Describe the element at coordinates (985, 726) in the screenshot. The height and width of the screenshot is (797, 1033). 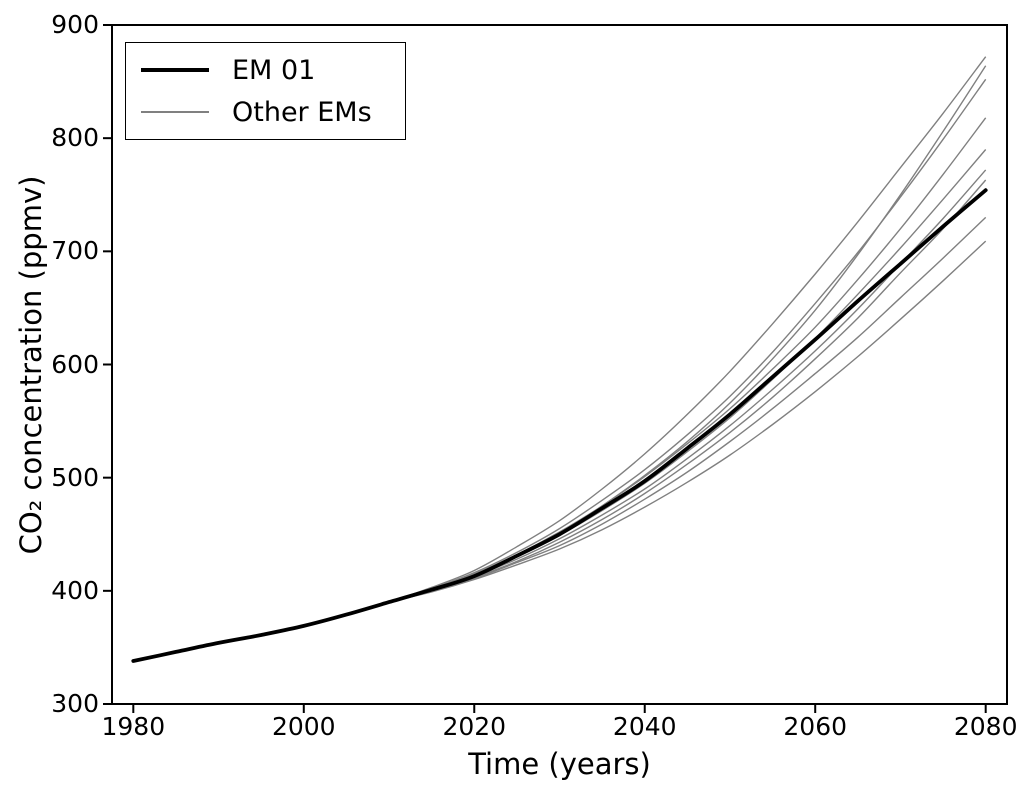
I see `x-tick-label: 2080` at that location.